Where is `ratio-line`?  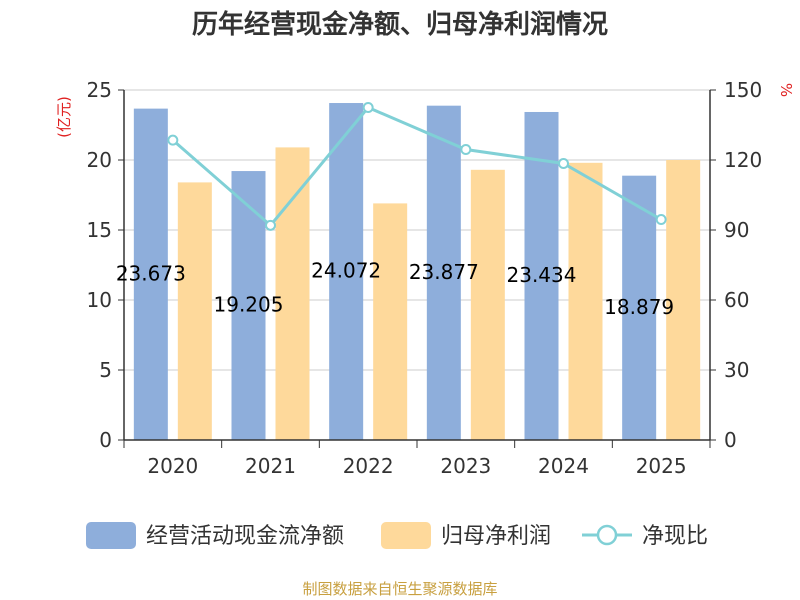 ratio-line is located at coordinates (417, 166).